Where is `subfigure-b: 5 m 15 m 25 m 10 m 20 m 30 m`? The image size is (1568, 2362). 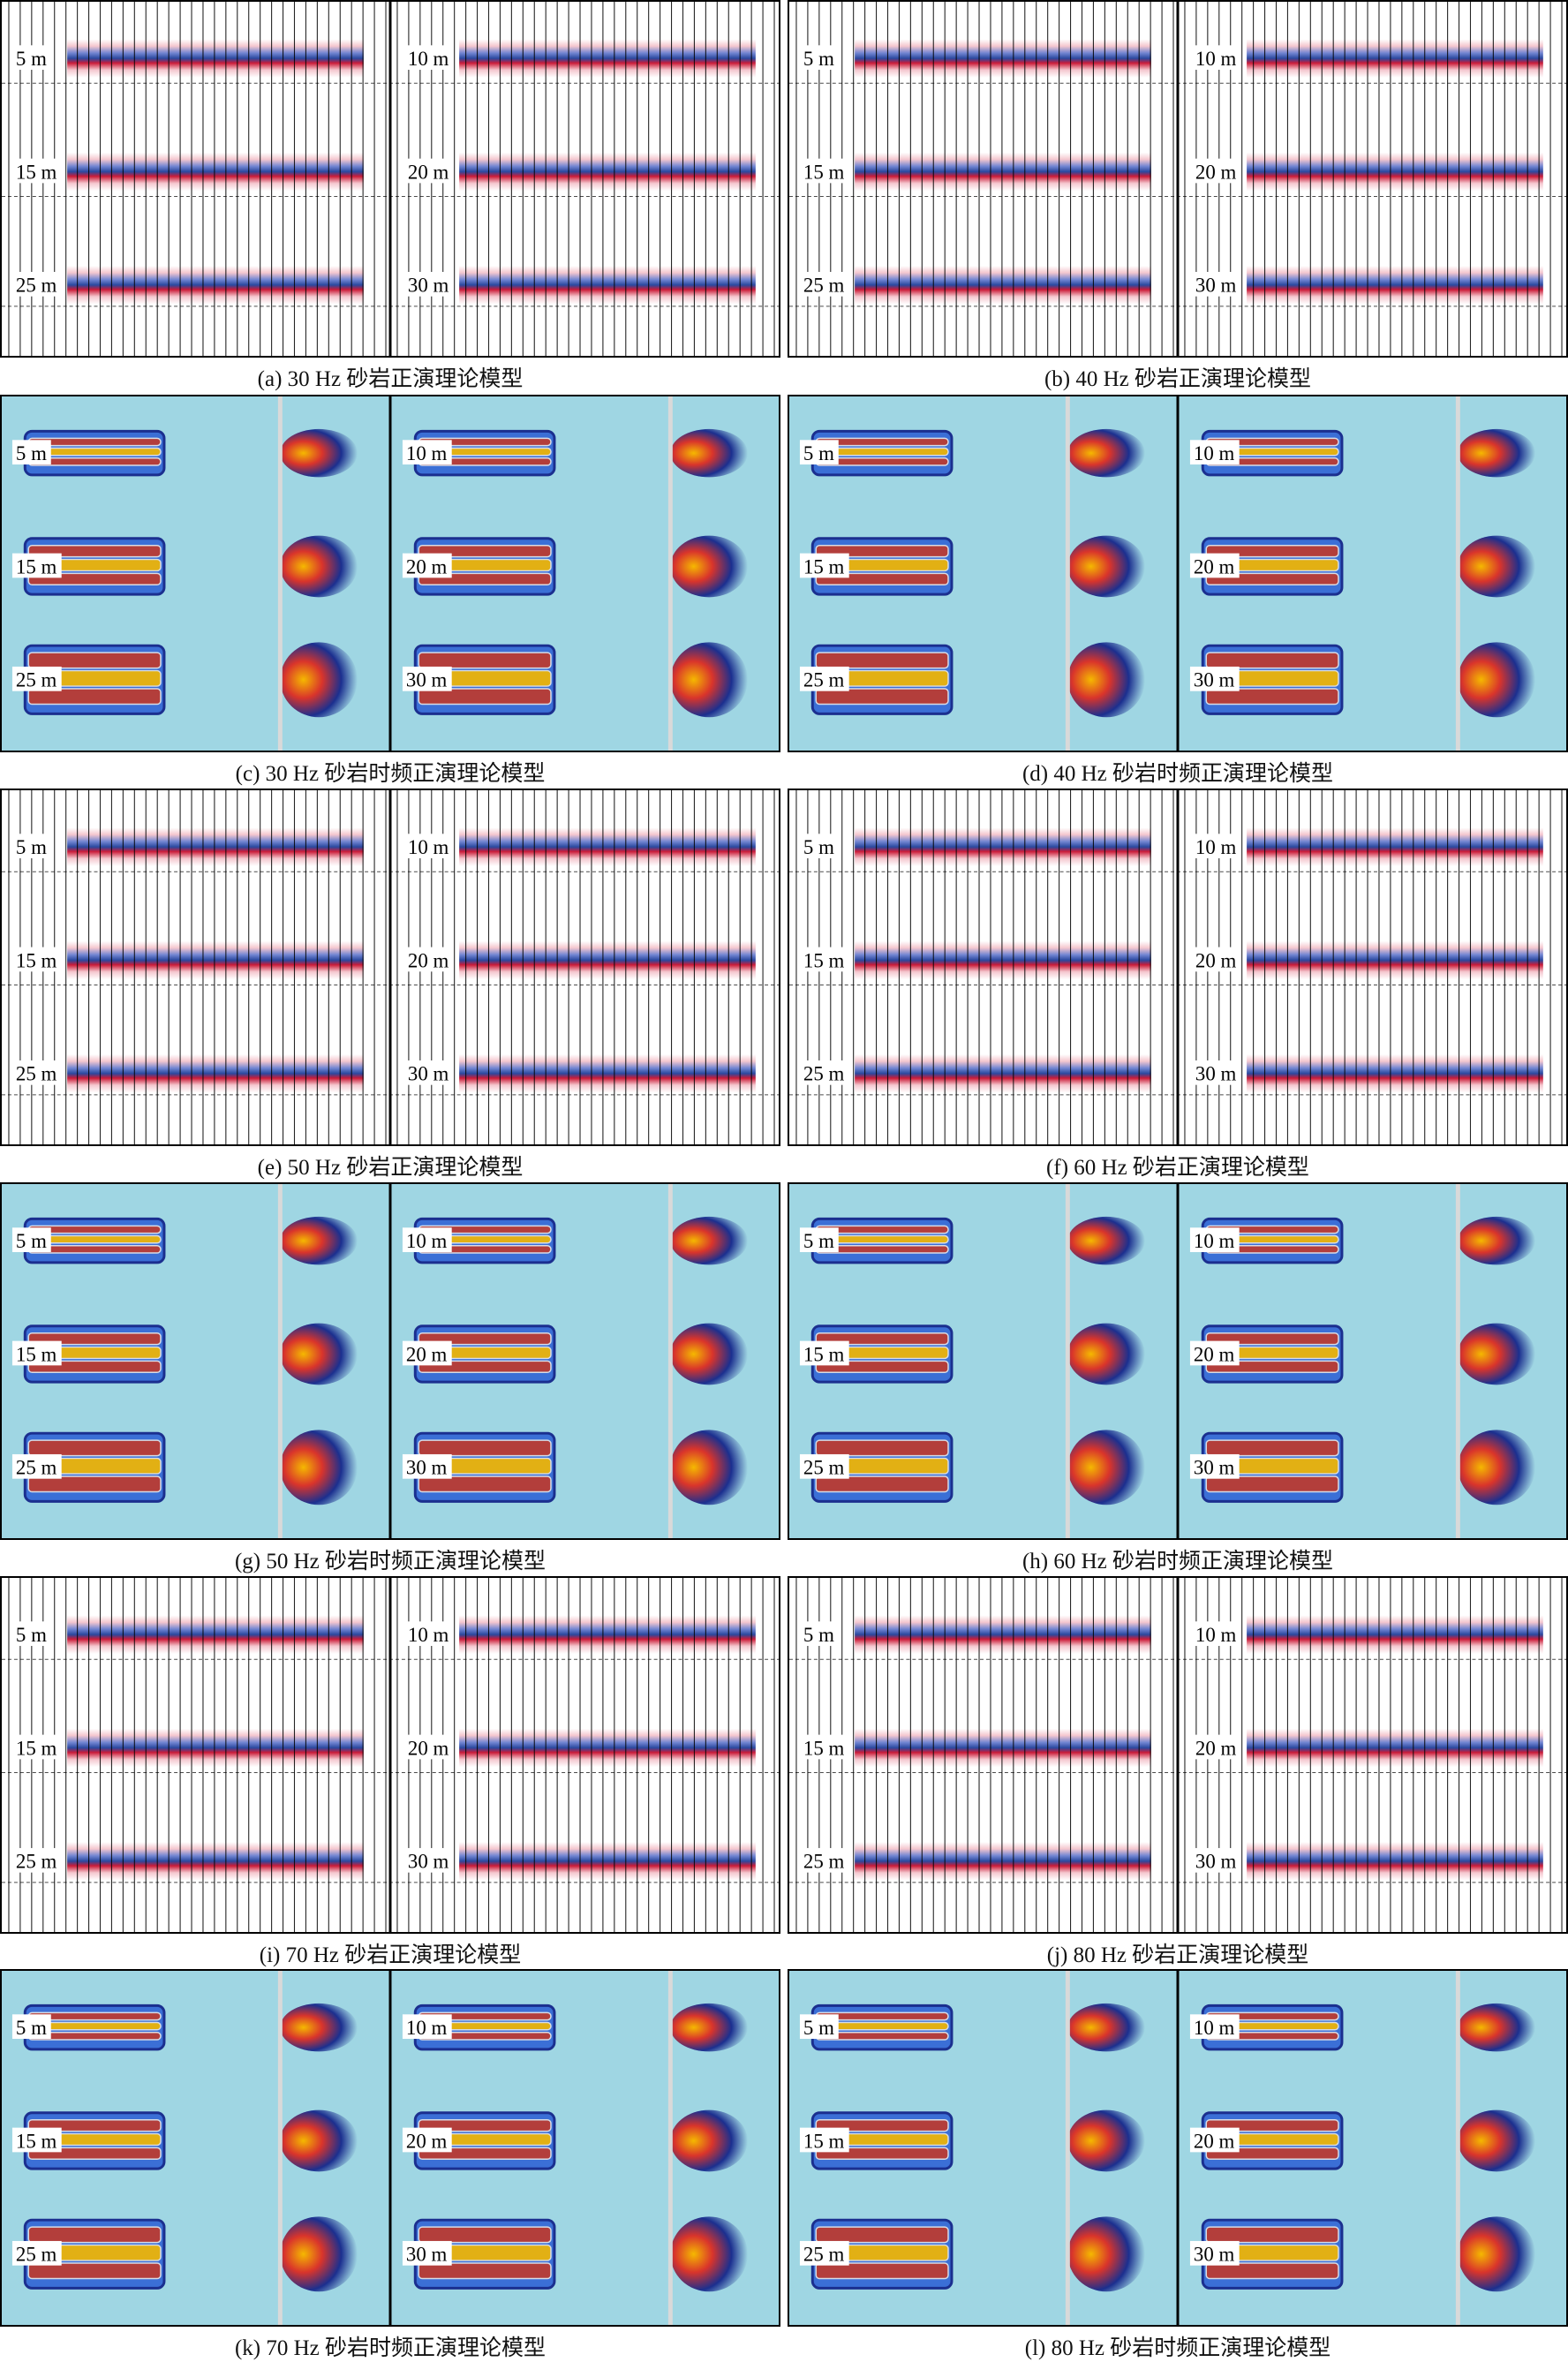
subfigure-b: 5 m 15 m 25 m 10 m 20 m 30 m is located at coordinates (1178, 179).